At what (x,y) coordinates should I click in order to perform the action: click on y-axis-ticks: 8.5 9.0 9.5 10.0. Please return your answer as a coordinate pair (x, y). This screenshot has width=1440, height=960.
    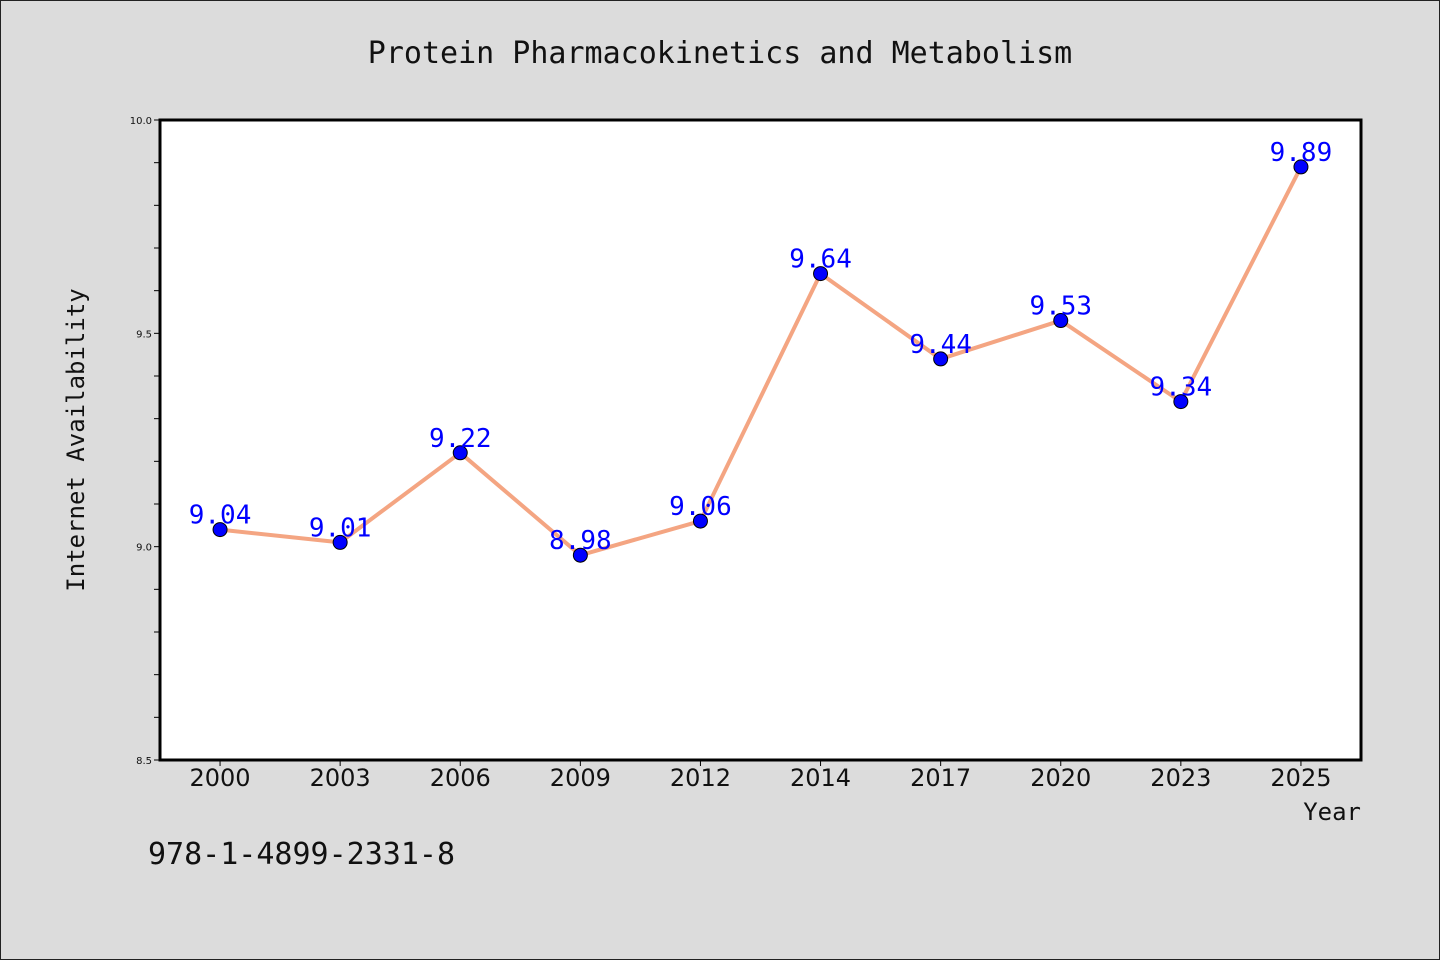
    Looking at the image, I should click on (145, 441).